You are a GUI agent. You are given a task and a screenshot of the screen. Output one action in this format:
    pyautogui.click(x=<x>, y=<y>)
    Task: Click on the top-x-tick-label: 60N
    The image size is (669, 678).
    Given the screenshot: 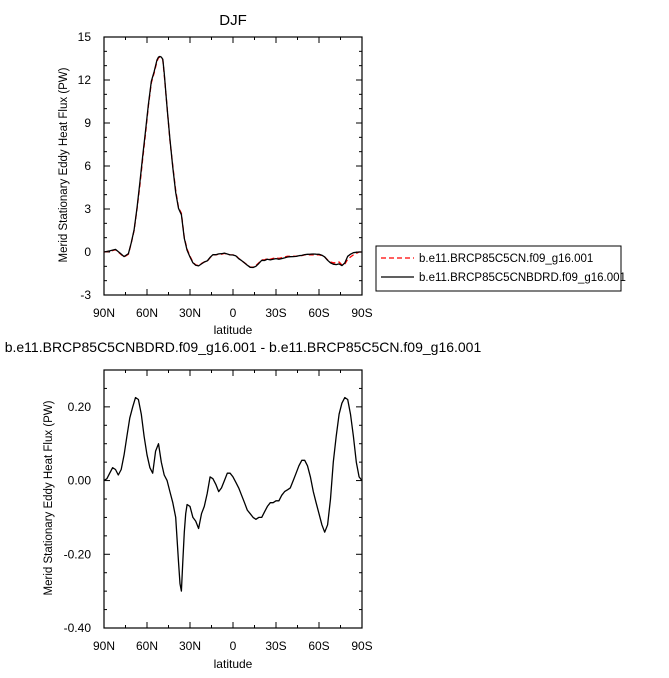 What is the action you would take?
    pyautogui.click(x=147, y=313)
    